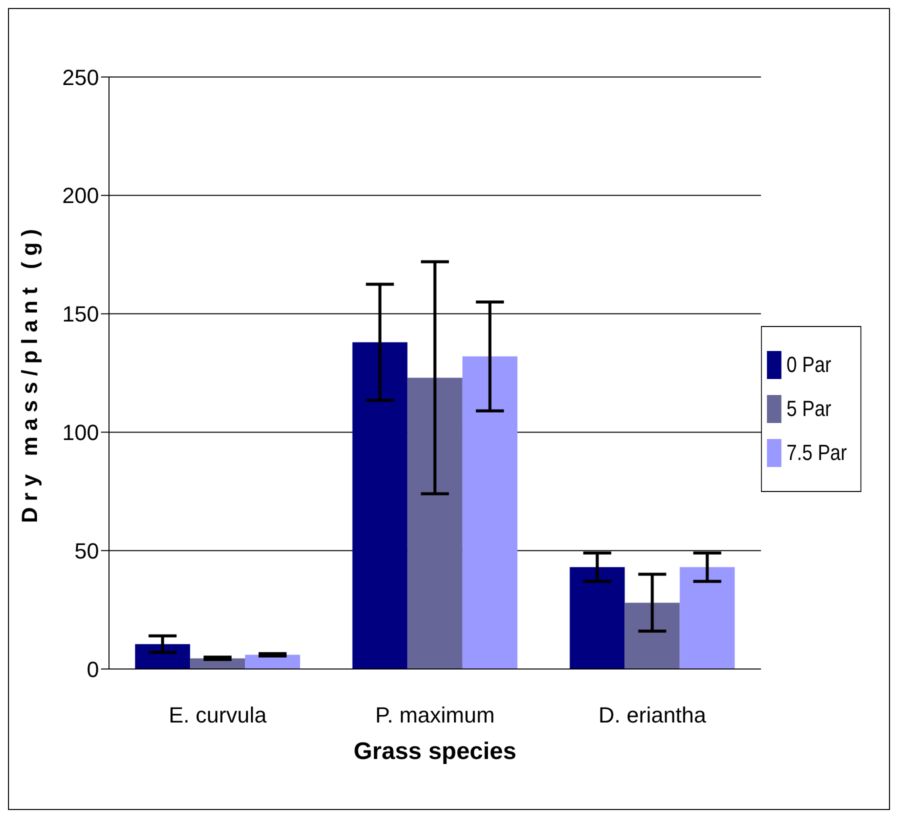  I want to click on y-tick-label: 0, so click(92, 669).